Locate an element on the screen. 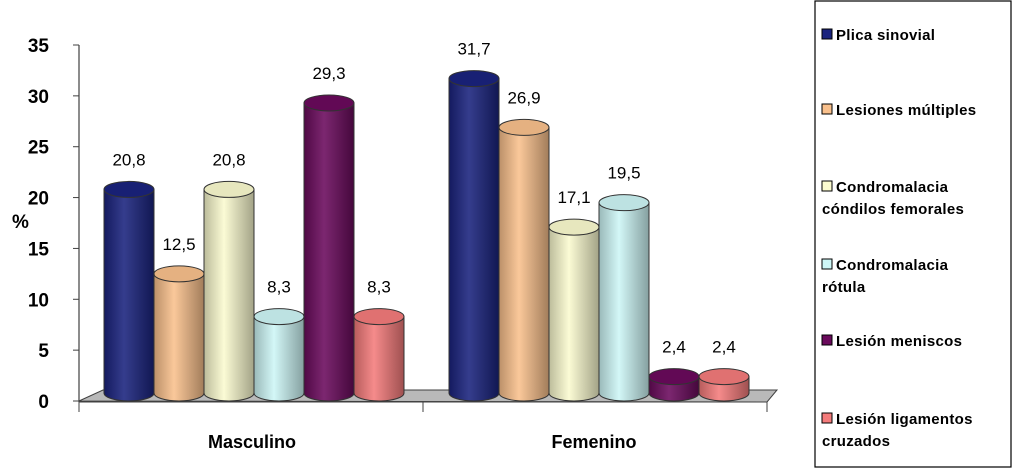 This screenshot has height=469, width=1013. legend-item: Lesión ligamentos cruzados is located at coordinates (897, 430).